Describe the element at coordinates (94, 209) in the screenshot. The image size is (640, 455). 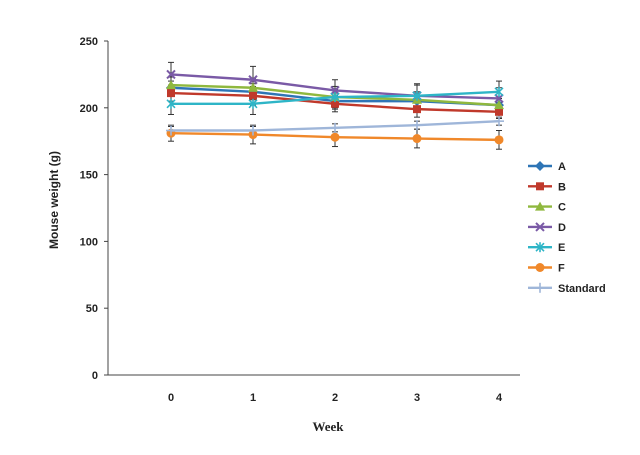
I see `y-ticks: 0 50 100 150 200 250` at that location.